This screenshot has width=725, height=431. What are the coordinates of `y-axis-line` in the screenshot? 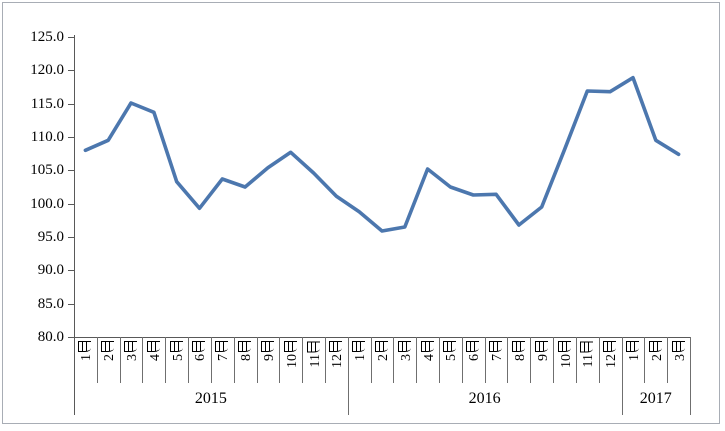 It's located at (74, 225).